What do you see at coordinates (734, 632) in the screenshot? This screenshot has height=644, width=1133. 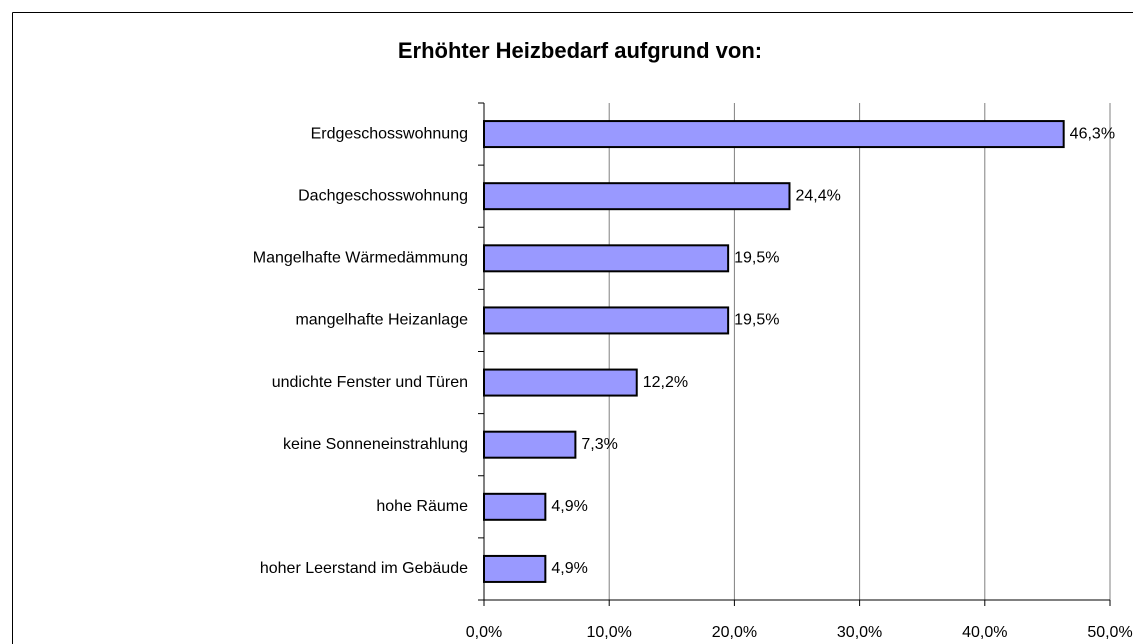 I see `x-tick-label: 20,0%` at bounding box center [734, 632].